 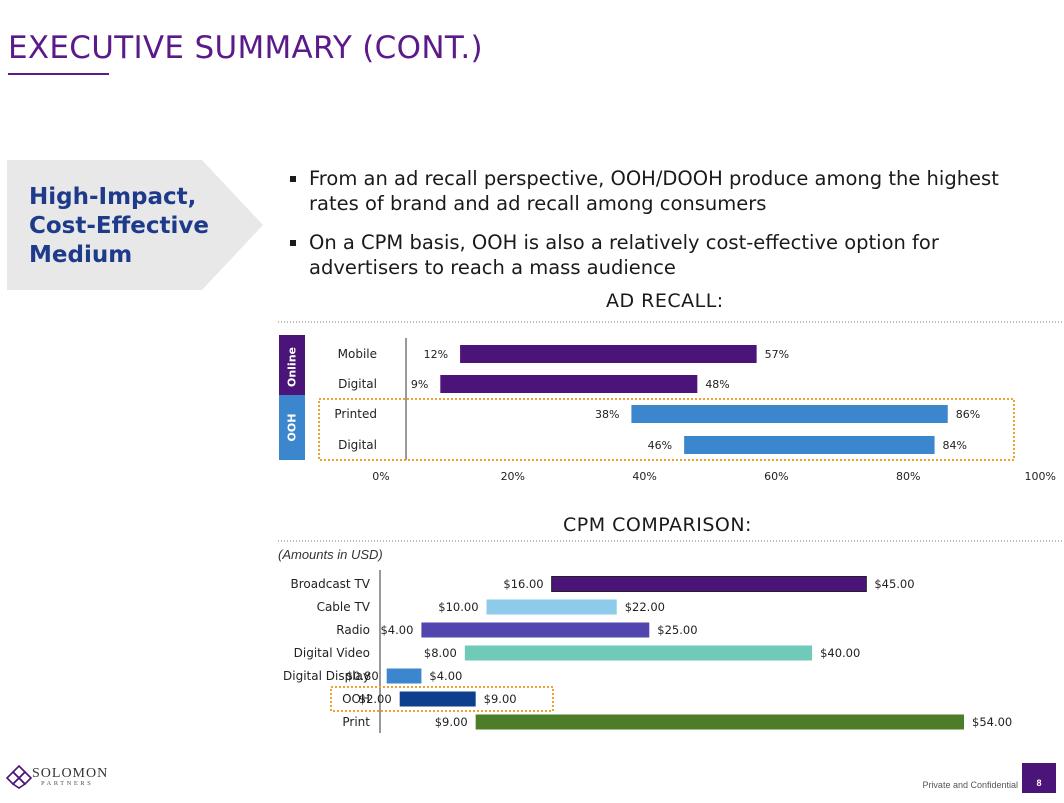 What do you see at coordinates (451, 722) in the screenshot?
I see `low-value-label: $9.00` at bounding box center [451, 722].